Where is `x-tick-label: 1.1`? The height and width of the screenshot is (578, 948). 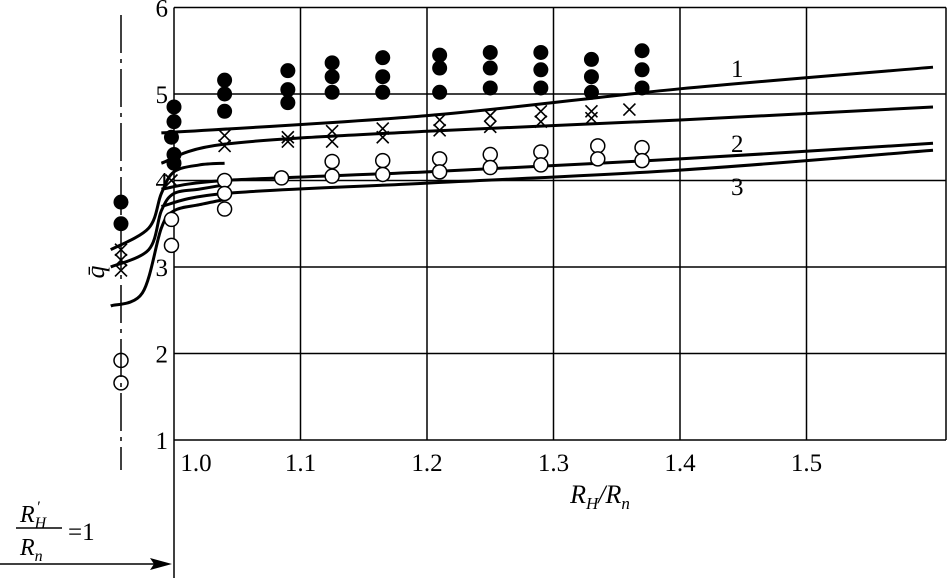
x-tick-label: 1.1 is located at coordinates (300, 463).